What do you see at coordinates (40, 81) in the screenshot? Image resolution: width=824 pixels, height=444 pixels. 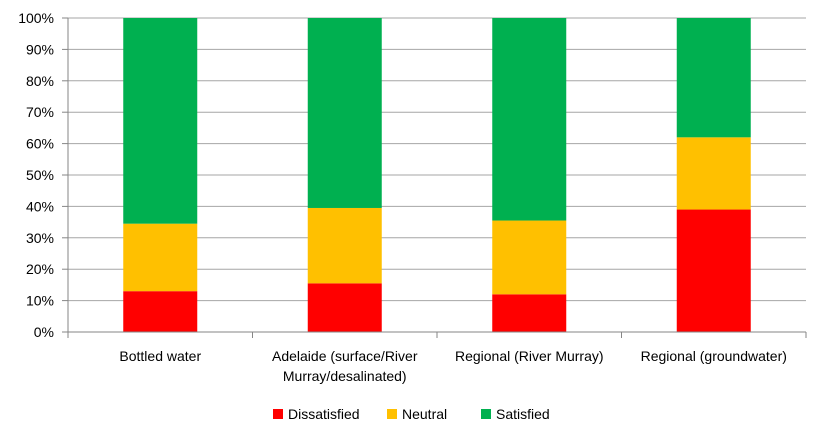 I see `y-tick-label: 80%` at bounding box center [40, 81].